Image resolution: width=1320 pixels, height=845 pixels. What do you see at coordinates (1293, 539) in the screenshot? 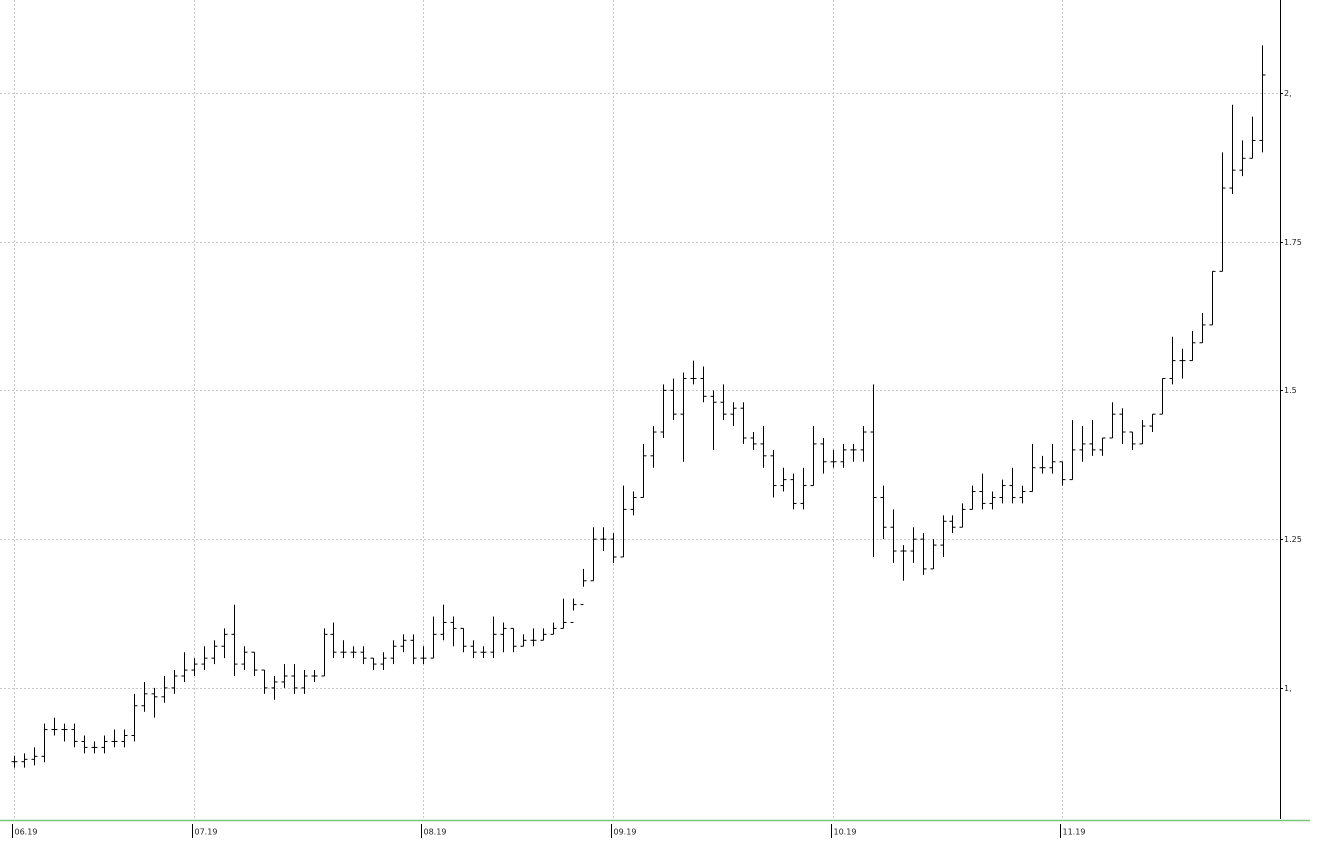
I see `y-tick-label: 1.25` at bounding box center [1293, 539].